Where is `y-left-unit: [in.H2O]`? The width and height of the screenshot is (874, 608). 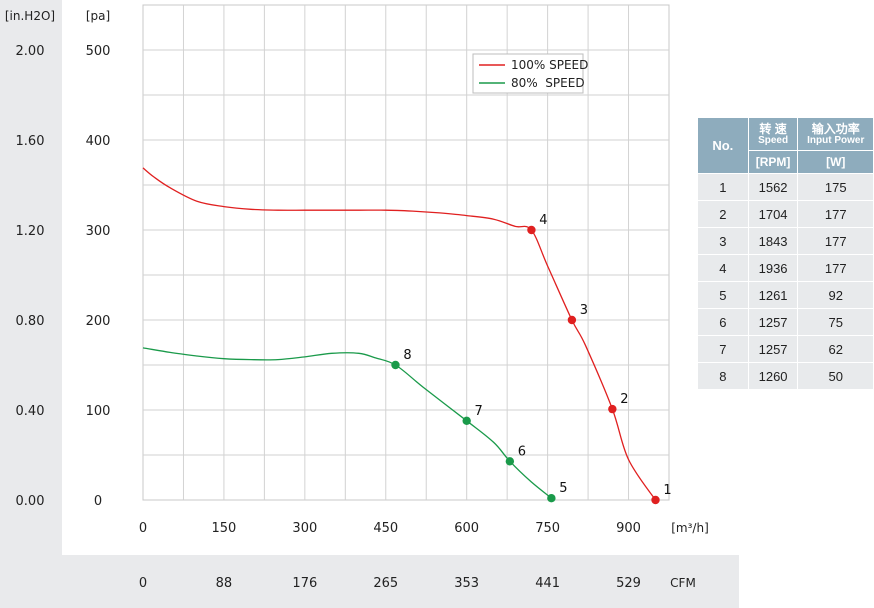
y-left-unit: [in.H2O] is located at coordinates (30, 16).